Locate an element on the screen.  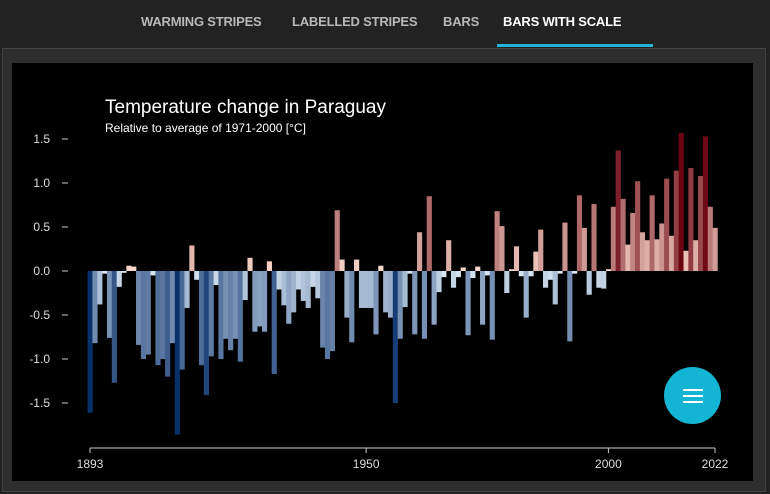
bar-1915 is located at coordinates (197, 275).